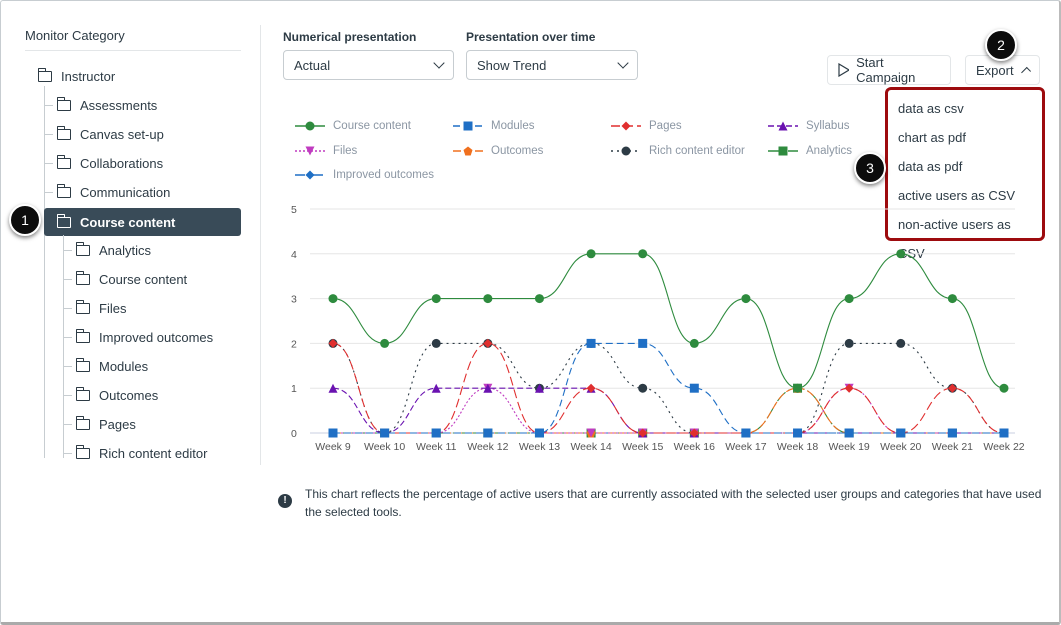  Describe the element at coordinates (828, 126) in the screenshot. I see `legend-label: Syllabus` at that location.